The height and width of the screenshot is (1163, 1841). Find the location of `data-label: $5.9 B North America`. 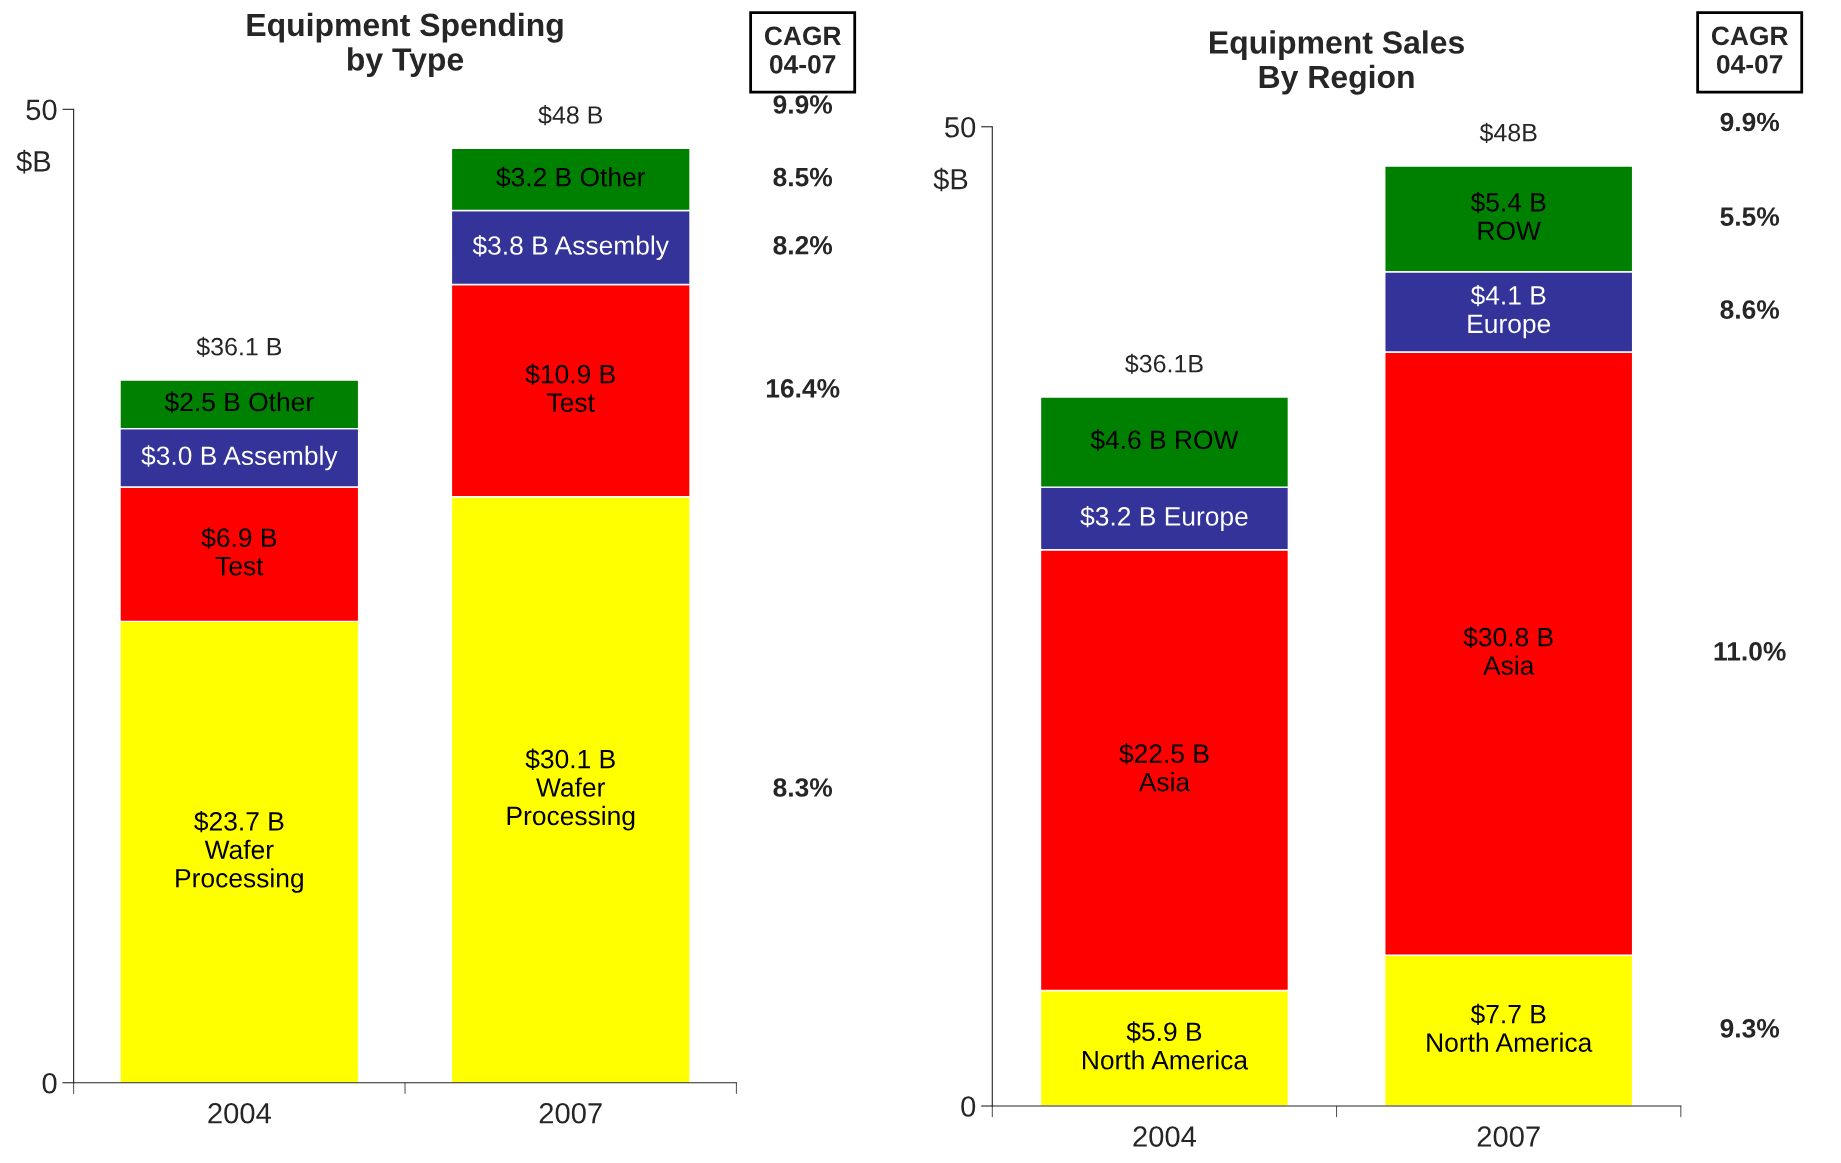

data-label: $5.9 B North America is located at coordinates (1166, 1045).